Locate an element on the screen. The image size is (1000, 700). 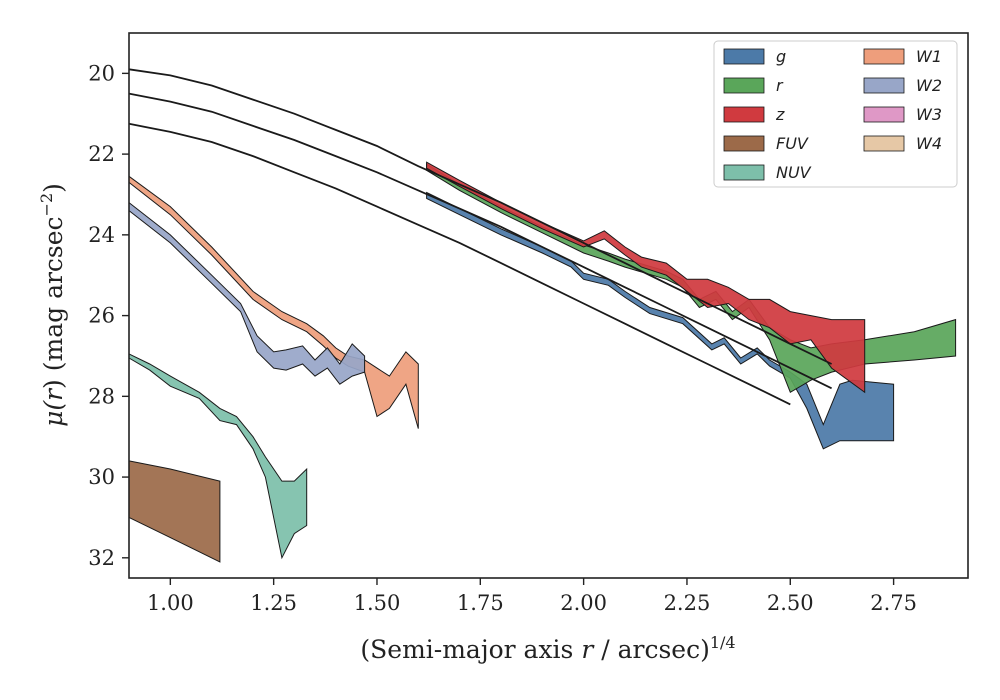
legend-label-z: z is located at coordinates (780, 114).